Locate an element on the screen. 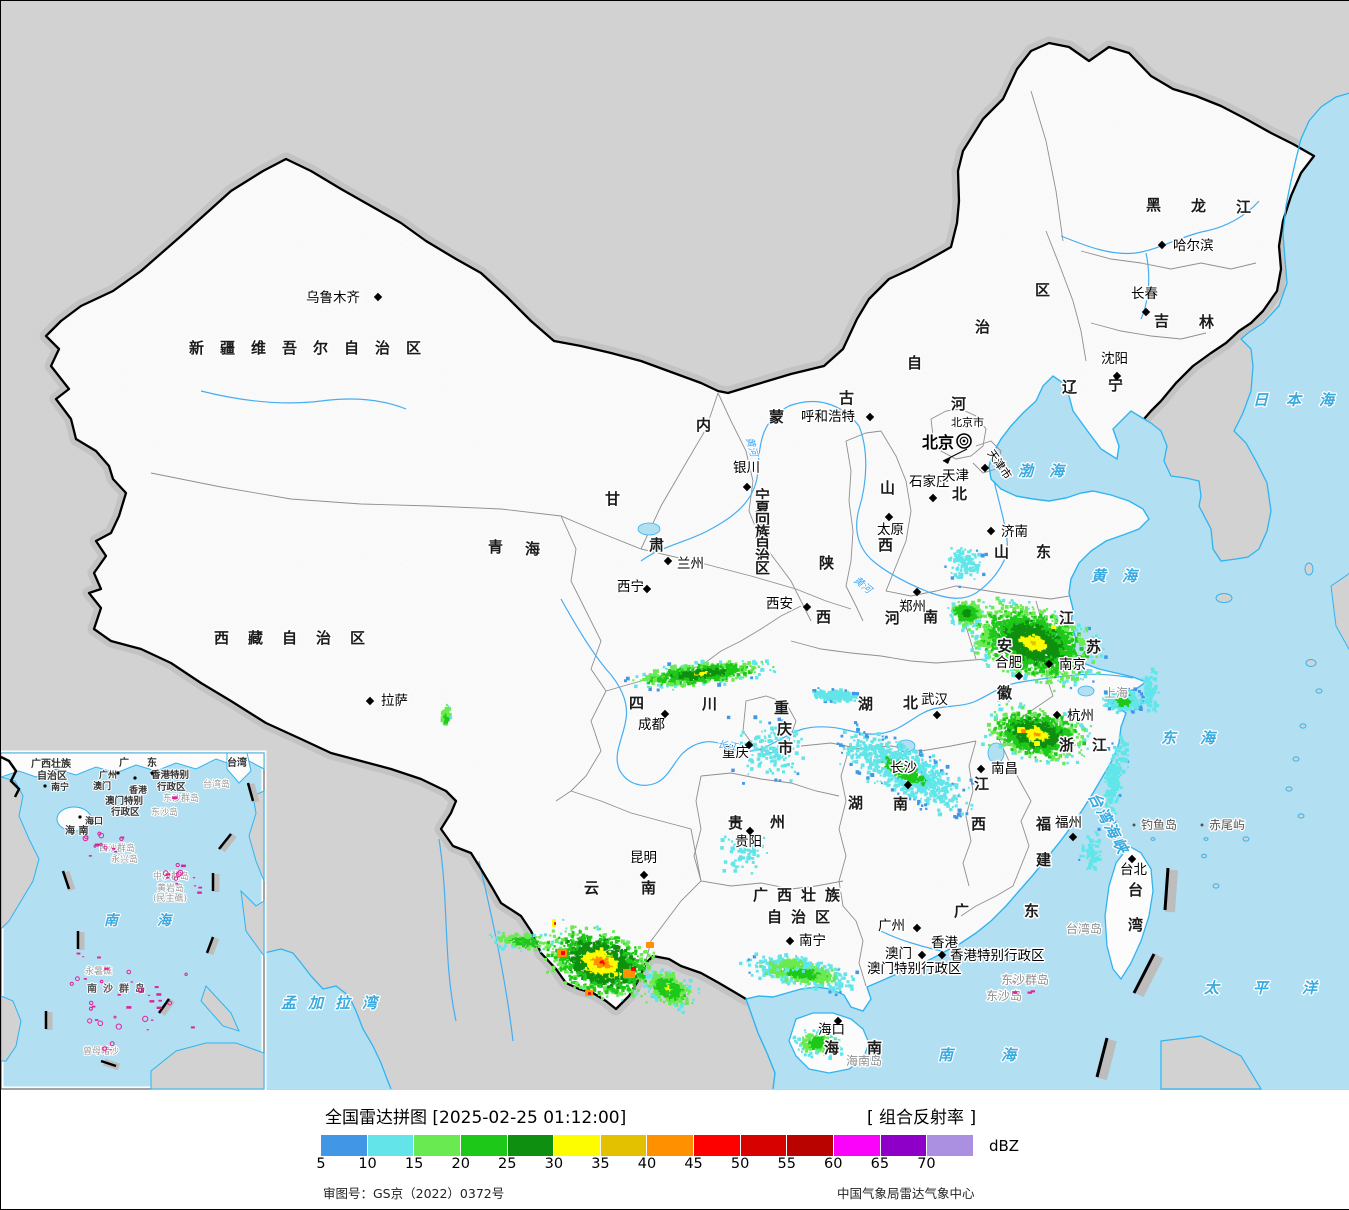  colorbar-tick: 60 is located at coordinates (833, 1164).